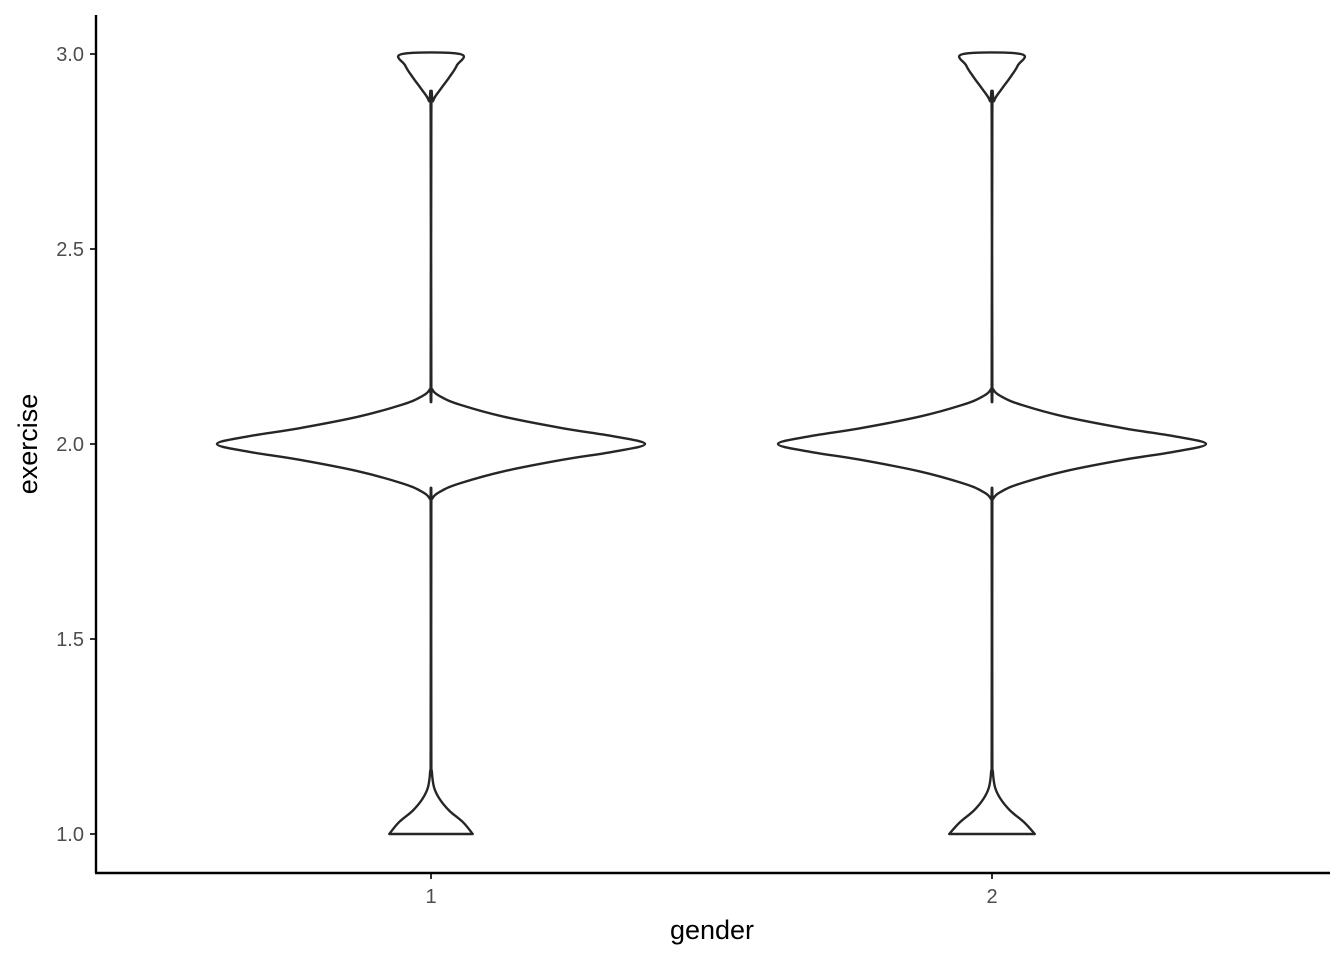 Image resolution: width=1344 pixels, height=960 pixels. Describe the element at coordinates (991, 897) in the screenshot. I see `x-tick-label: 2` at that location.